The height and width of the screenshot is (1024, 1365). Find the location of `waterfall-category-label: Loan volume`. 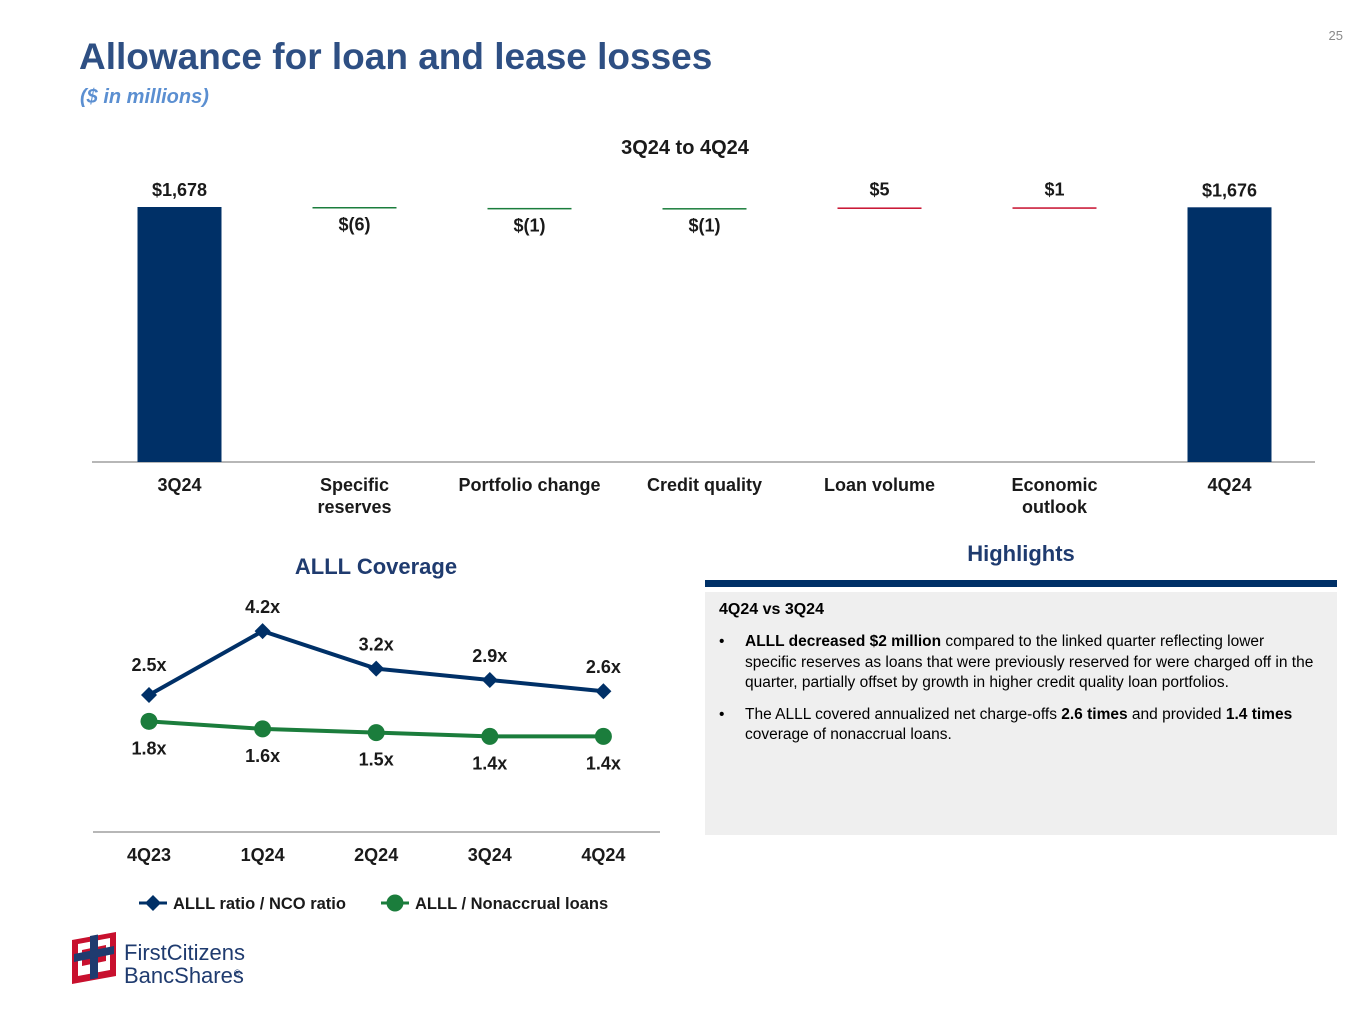

waterfall-category-label: Loan volume is located at coordinates (879, 485).